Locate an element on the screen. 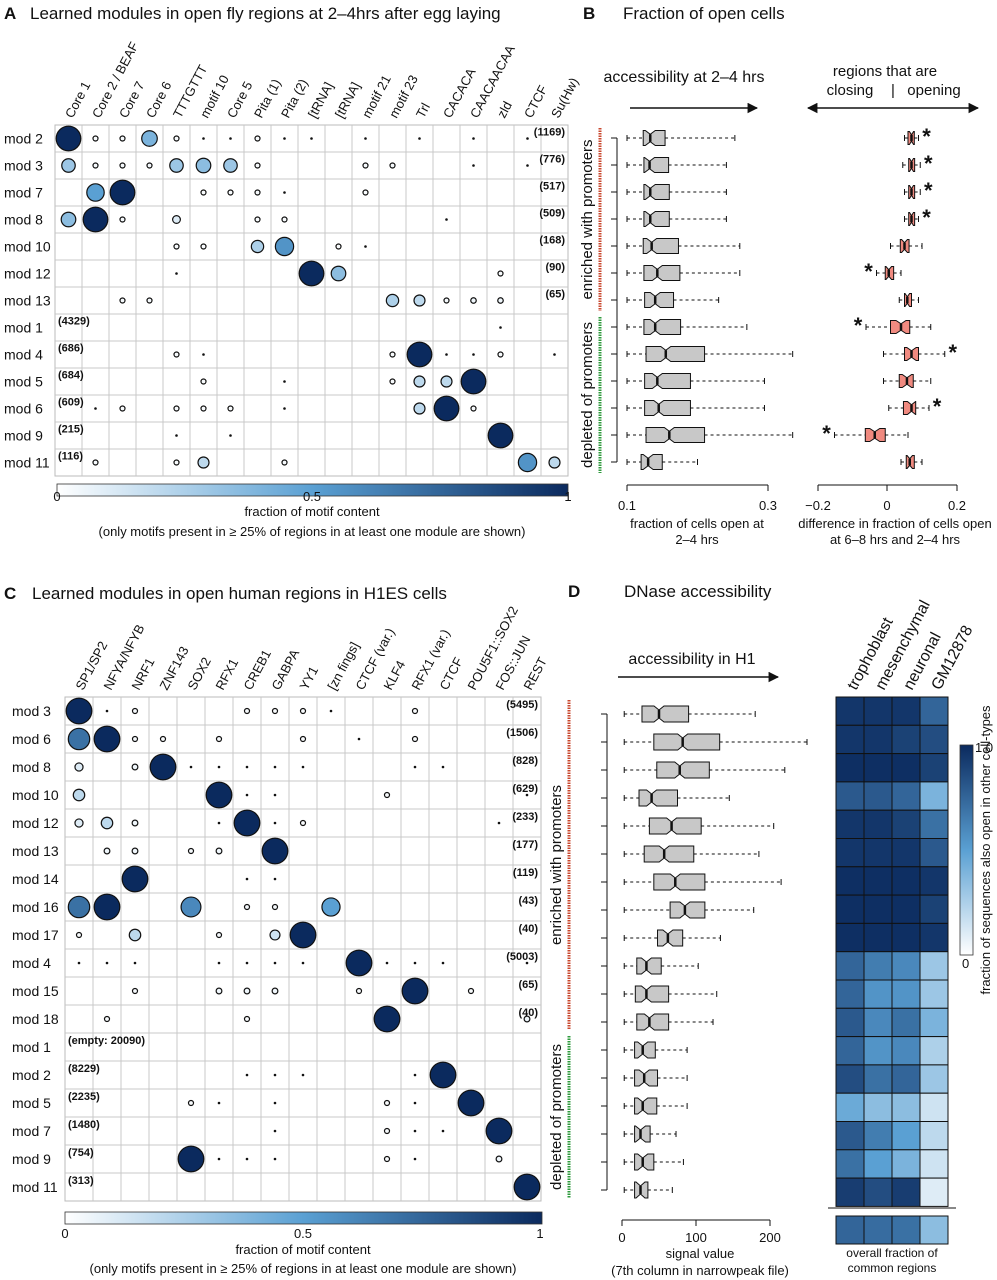 This screenshot has height=1280, width=997. module-count: (684) is located at coordinates (71, 376).